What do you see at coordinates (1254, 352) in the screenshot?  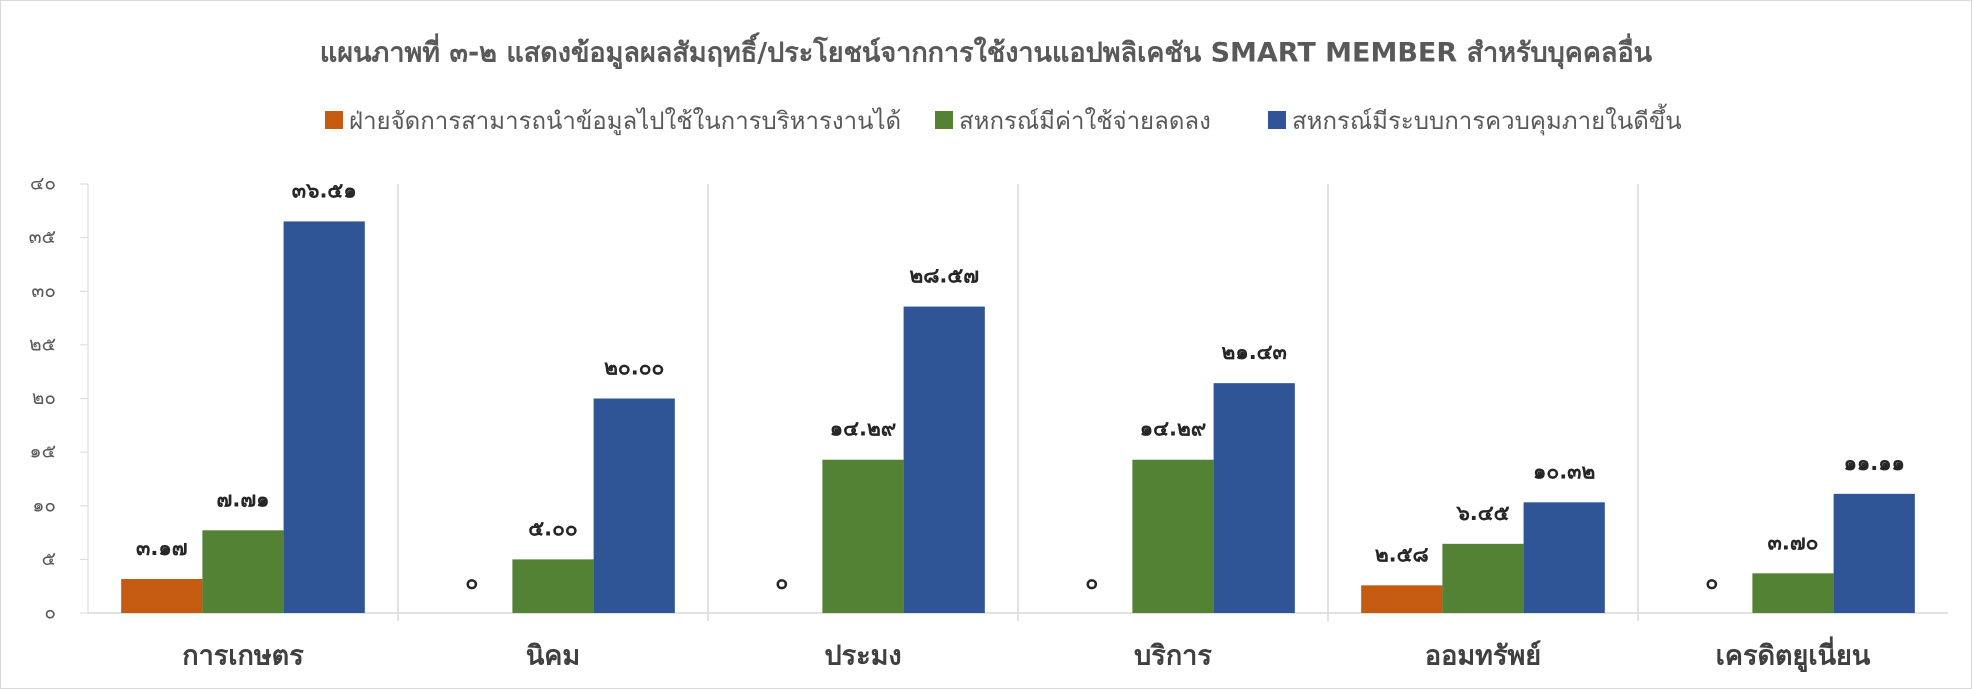 I see `data-label: ๒๑.๔๓` at bounding box center [1254, 352].